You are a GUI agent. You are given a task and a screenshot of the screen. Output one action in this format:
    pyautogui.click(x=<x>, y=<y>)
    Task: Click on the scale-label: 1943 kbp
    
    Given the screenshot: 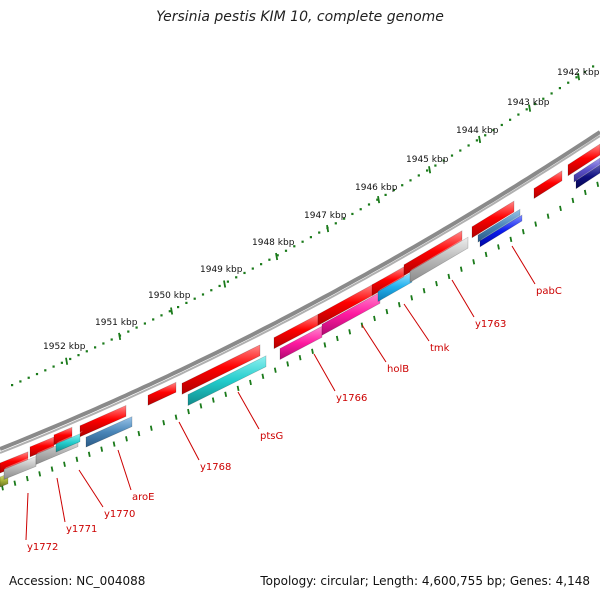 What is the action you would take?
    pyautogui.click(x=528, y=103)
    